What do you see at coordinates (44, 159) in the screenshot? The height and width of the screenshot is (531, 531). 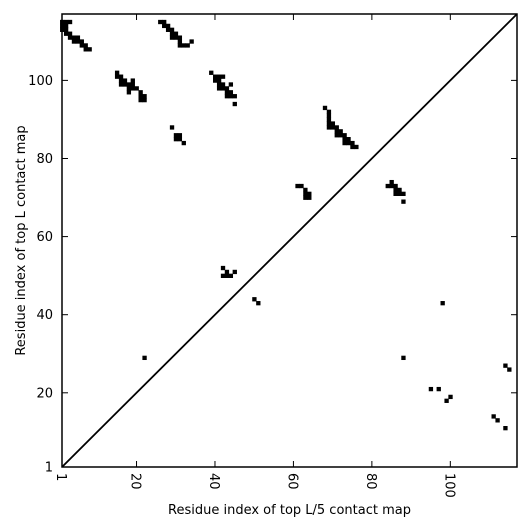 I see `y-tick-label: 80` at bounding box center [44, 159].